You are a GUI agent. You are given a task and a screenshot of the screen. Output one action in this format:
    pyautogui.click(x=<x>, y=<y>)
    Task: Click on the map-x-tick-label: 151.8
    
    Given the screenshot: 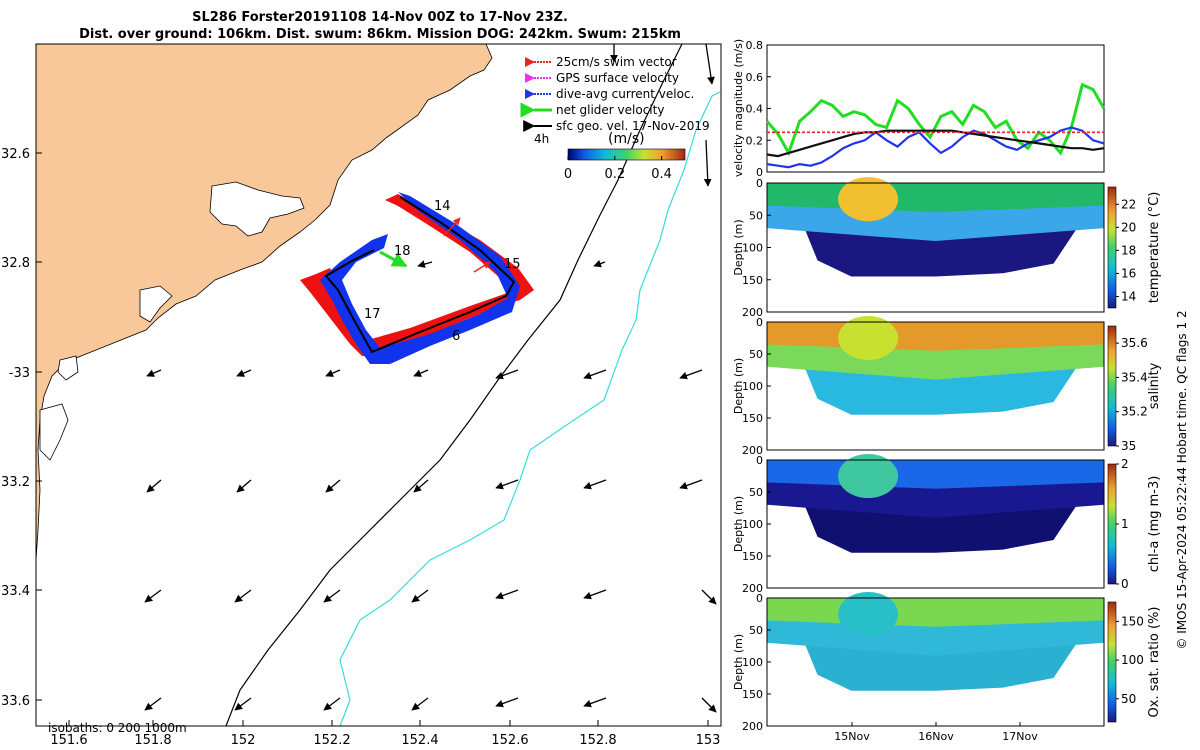 What is the action you would take?
    pyautogui.click(x=152, y=740)
    